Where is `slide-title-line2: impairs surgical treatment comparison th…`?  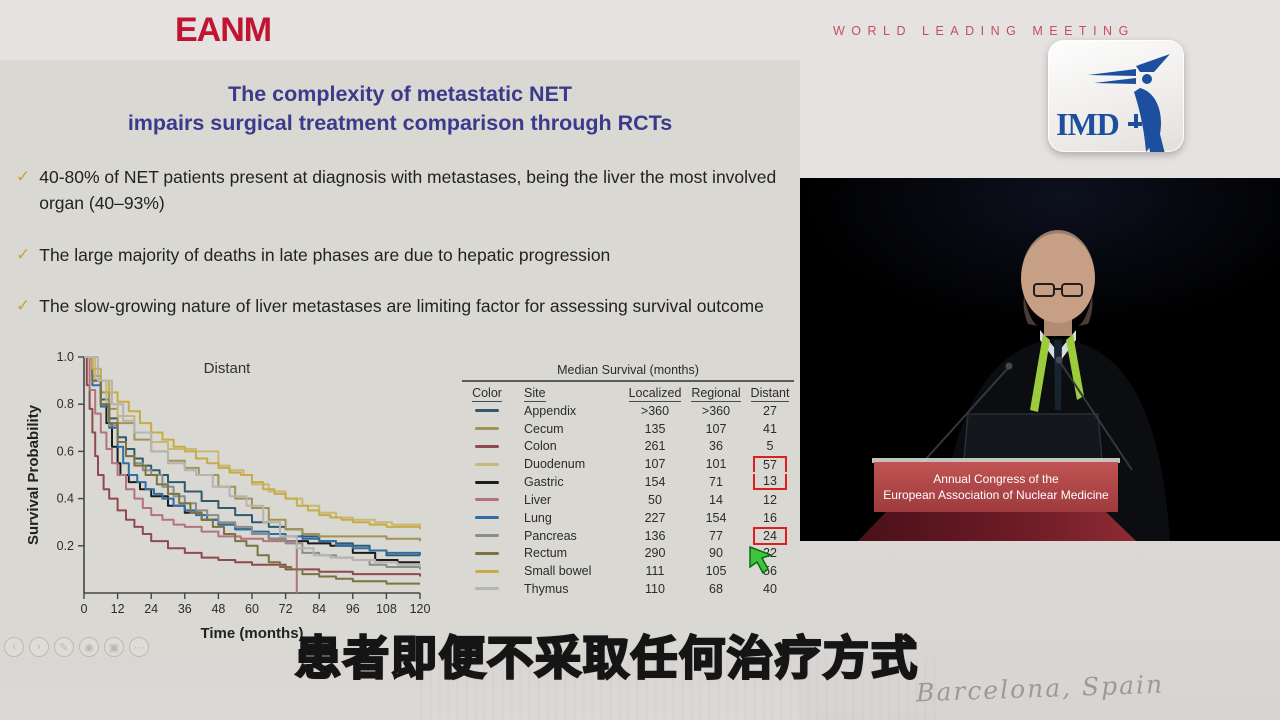
slide-title-line2: impairs surgical treatment comparison th… is located at coordinates (400, 123).